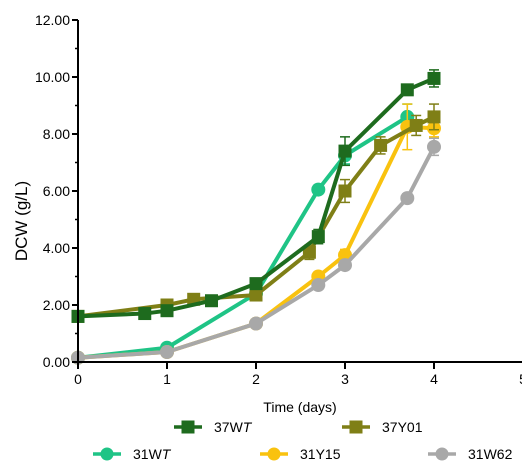 Image resolution: width=522 pixels, height=467 pixels. What do you see at coordinates (132, 454) in the screenshot?
I see `legend-item-31WT: 31WT` at bounding box center [132, 454].